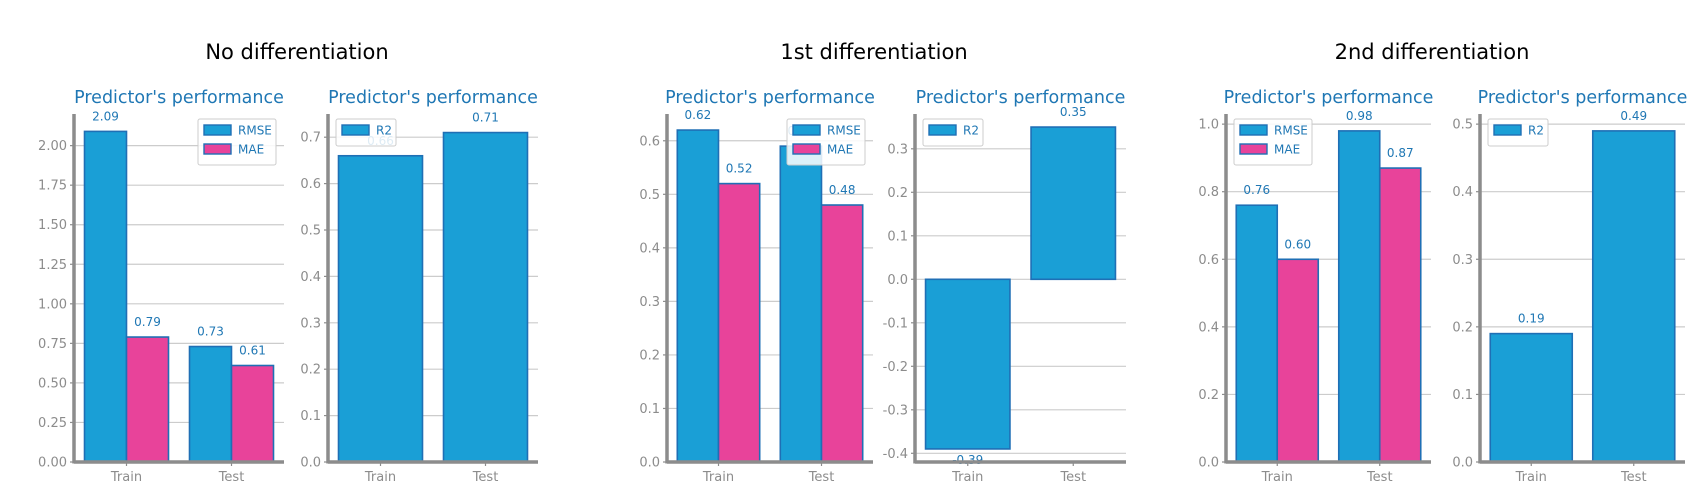 Image resolution: width=1708 pixels, height=502 pixels. Describe the element at coordinates (310, 138) in the screenshot. I see `y-tick-label: 0.7` at that location.